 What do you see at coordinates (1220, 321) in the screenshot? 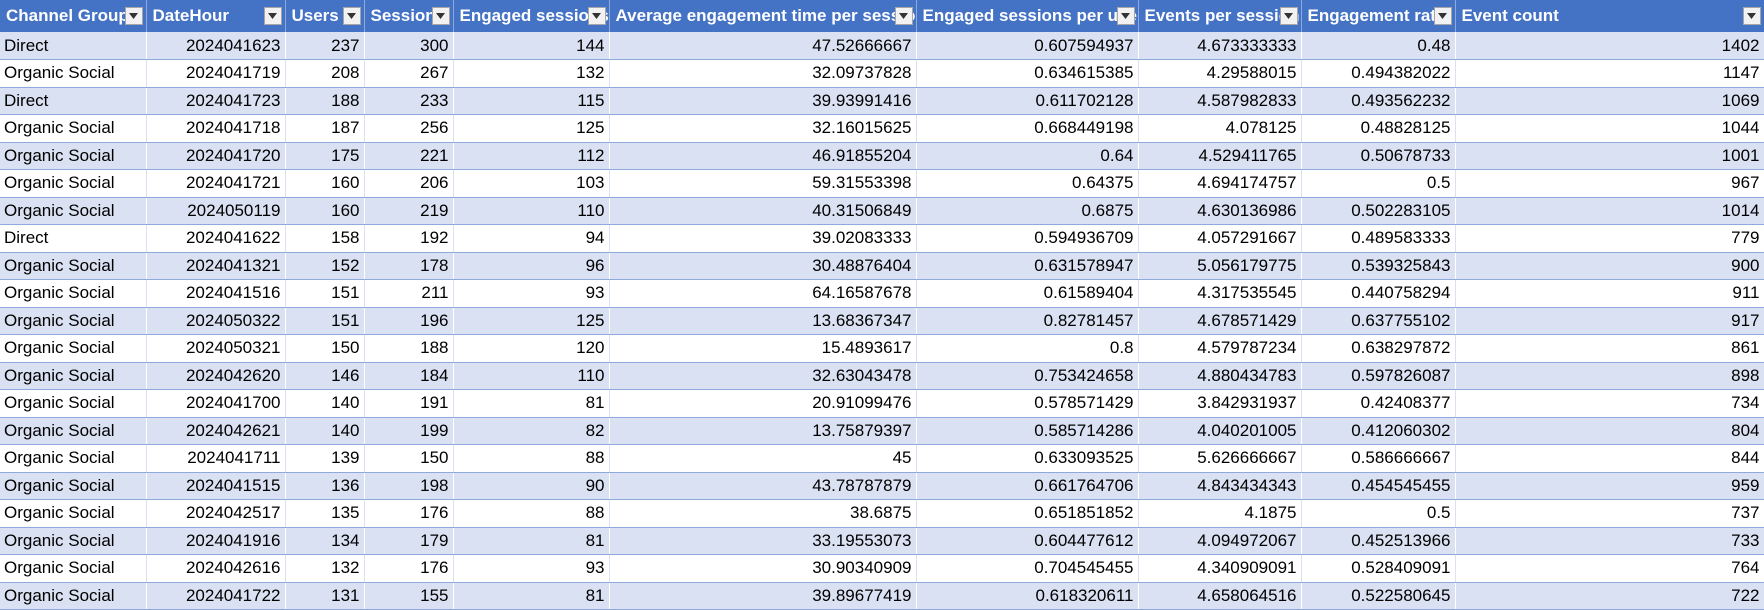
I see `table-cell: 4.678571429` at bounding box center [1220, 321].